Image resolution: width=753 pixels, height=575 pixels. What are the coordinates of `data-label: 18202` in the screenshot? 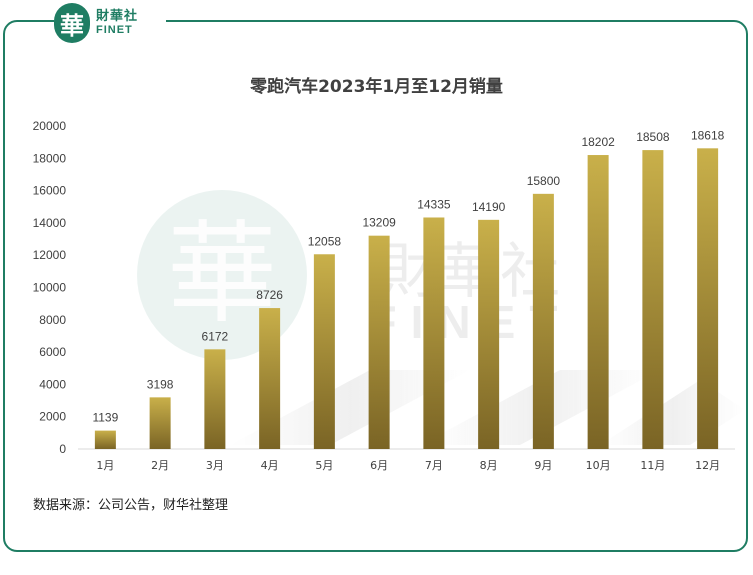 It's located at (598, 142).